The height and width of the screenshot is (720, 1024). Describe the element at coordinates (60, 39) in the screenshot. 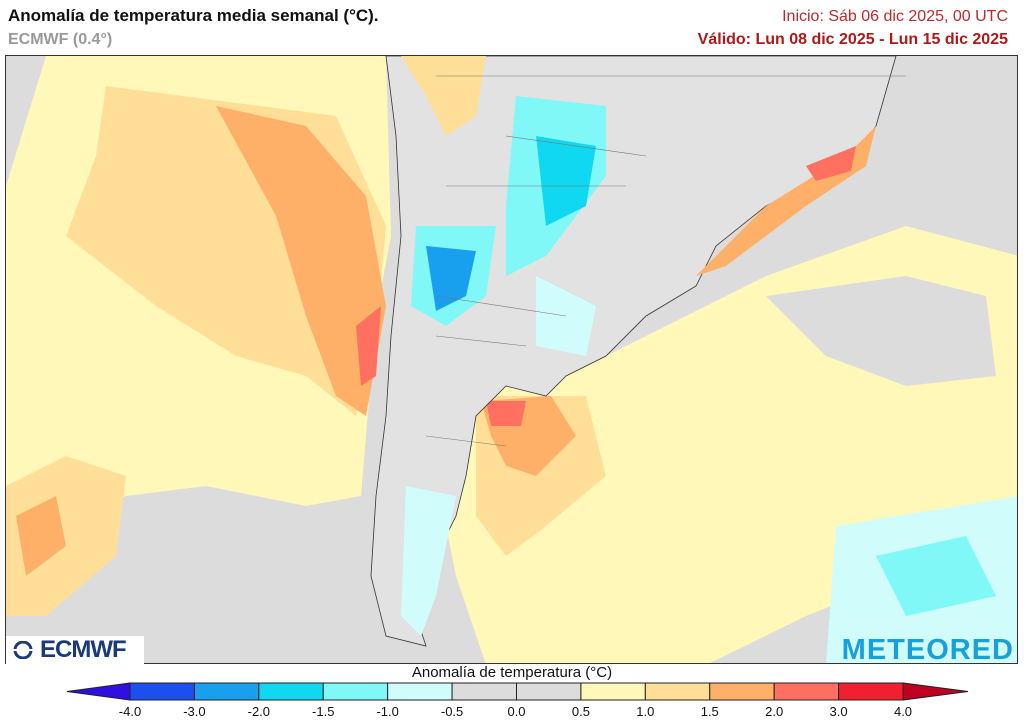

I see `model-label: ECMWF (0.4°)` at that location.